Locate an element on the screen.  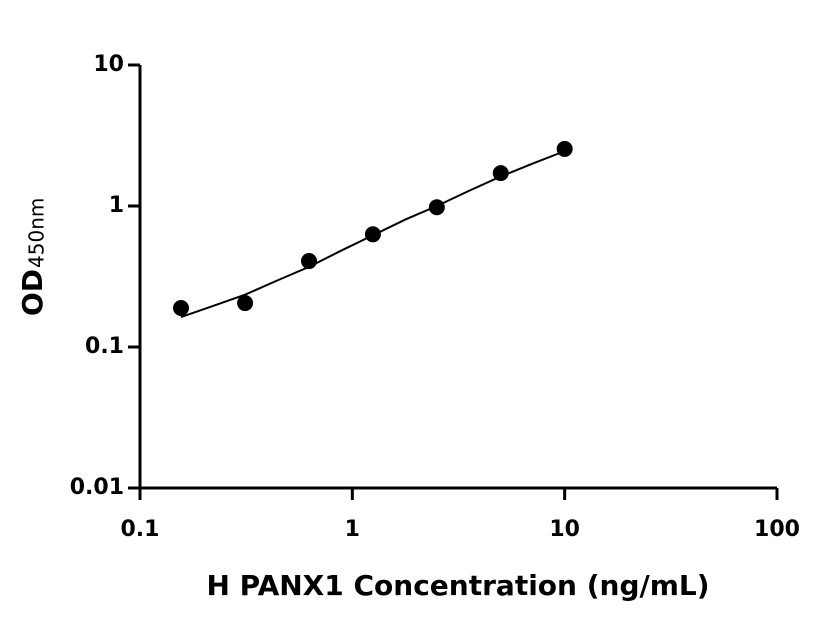
x-tick-label: 100 is located at coordinates (777, 529).